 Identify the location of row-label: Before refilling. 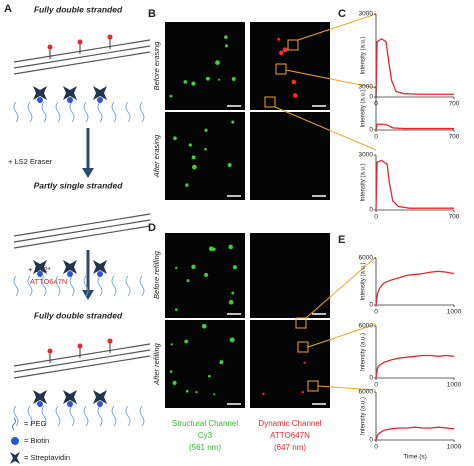
(156, 274).